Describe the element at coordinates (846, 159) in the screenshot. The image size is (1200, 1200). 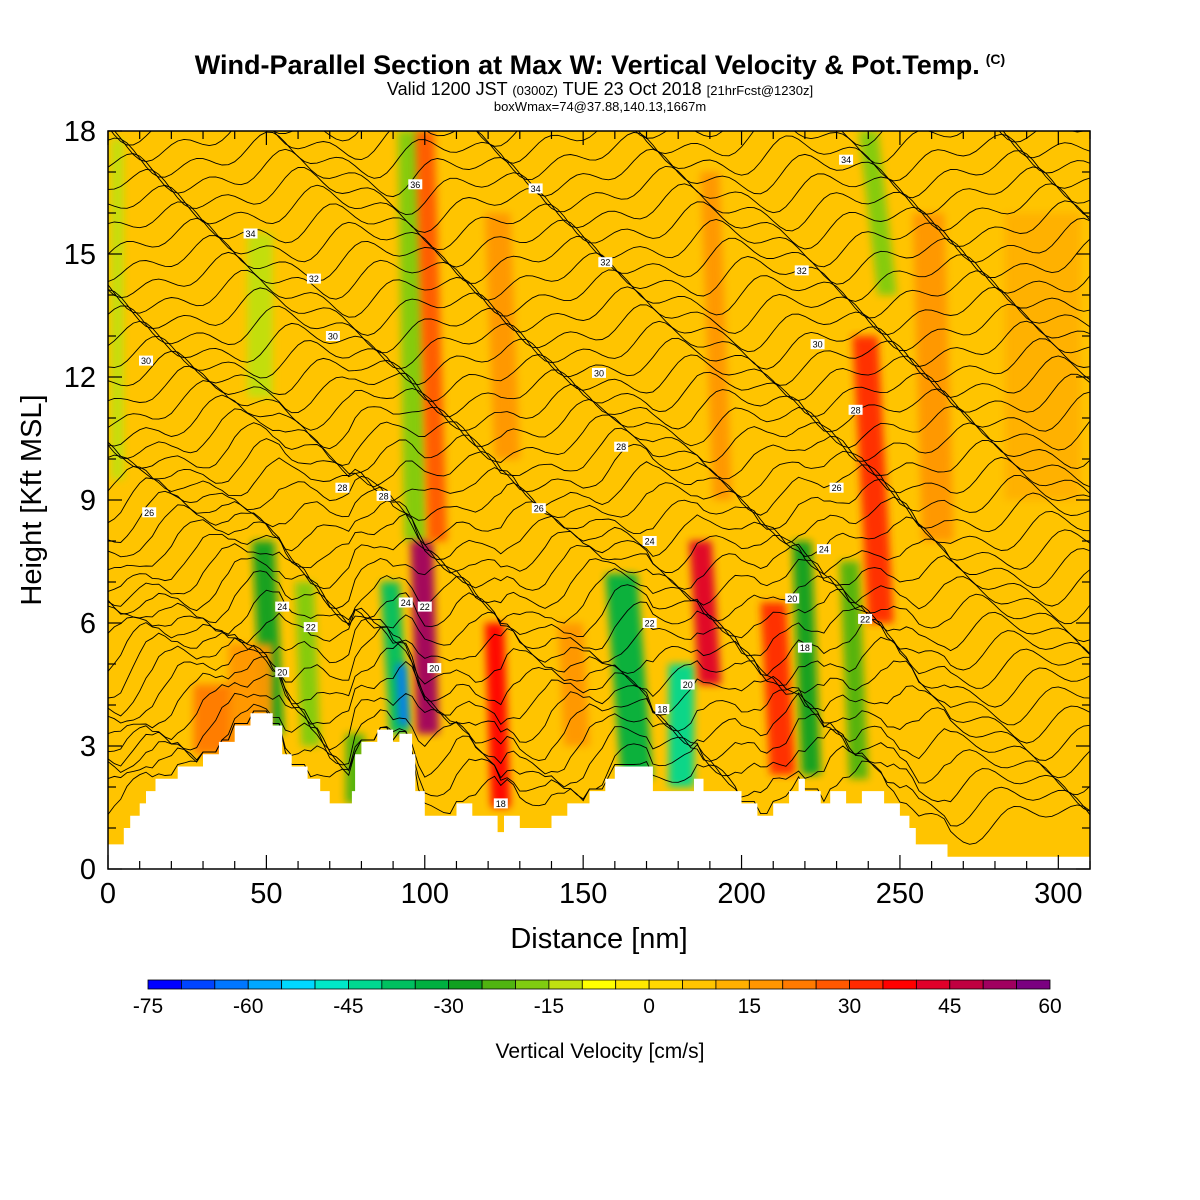
I see `contour-label-2: 34` at that location.